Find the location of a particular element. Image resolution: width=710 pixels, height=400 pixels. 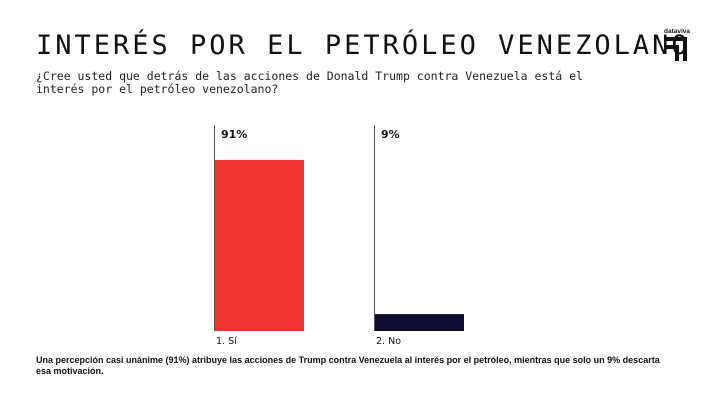

logo-text: dataviva is located at coordinates (677, 31).